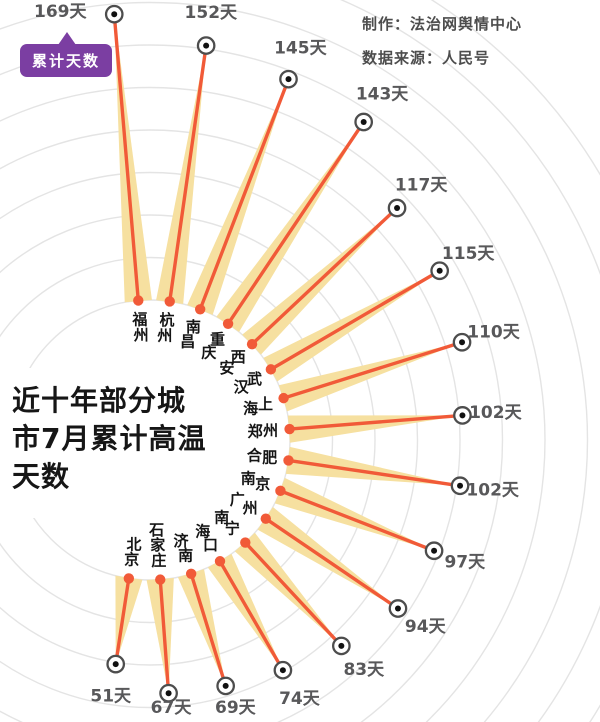 The height and width of the screenshot is (722, 600). What do you see at coordinates (41, 476) in the screenshot?
I see `chart-title-line: 天数` at bounding box center [41, 476].